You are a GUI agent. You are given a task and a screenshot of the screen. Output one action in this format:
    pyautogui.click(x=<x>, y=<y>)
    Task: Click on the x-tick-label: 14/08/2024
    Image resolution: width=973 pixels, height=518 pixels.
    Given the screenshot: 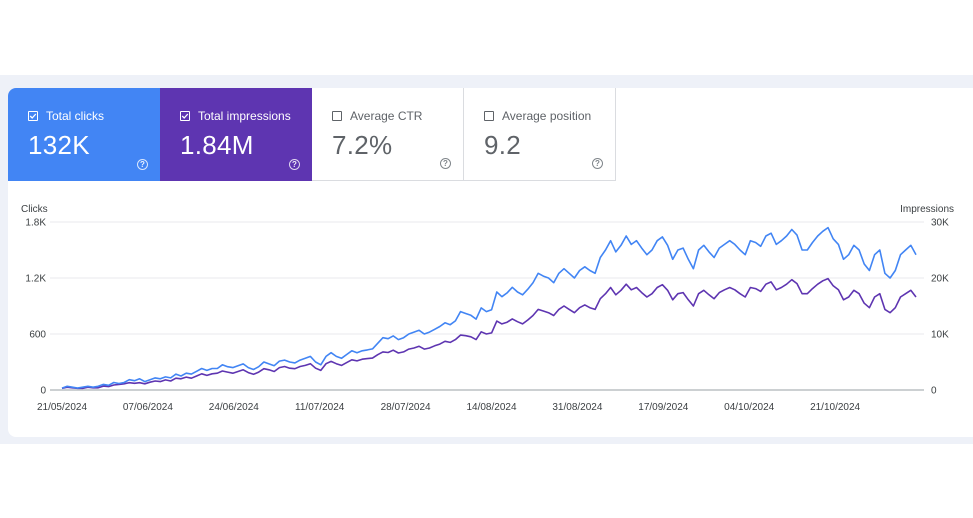 What is the action you would take?
    pyautogui.click(x=491, y=407)
    